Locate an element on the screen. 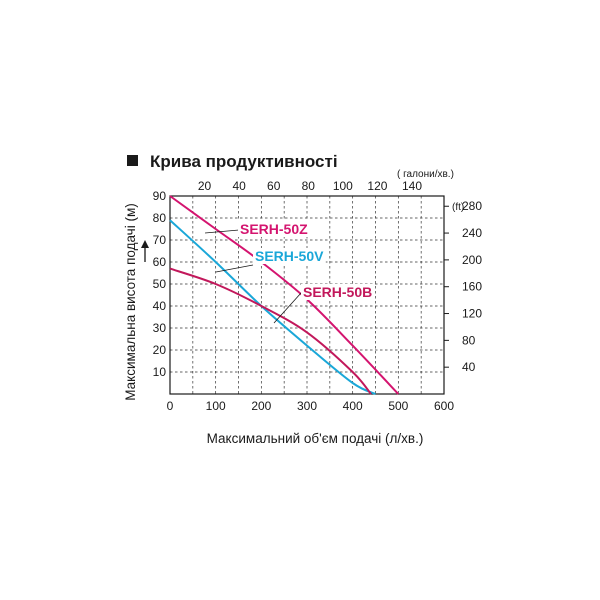 The width and height of the screenshot is (600, 600). top-tick-label: 60 is located at coordinates (274, 186).